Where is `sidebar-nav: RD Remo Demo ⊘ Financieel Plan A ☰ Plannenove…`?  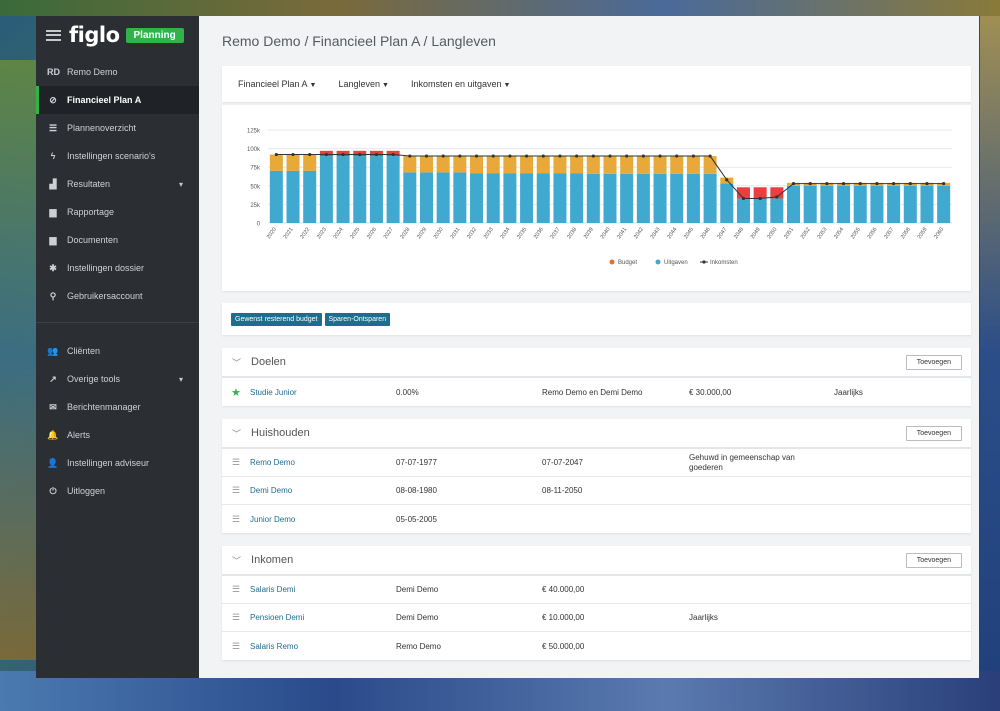 sidebar-nav: RD Remo Demo ⊘ Financieel Plan A ☰ Plannenove… is located at coordinates (117, 182).